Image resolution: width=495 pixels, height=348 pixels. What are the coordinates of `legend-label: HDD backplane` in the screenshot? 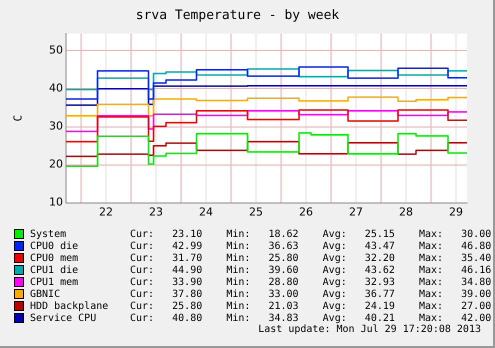 It's located at (70, 306).